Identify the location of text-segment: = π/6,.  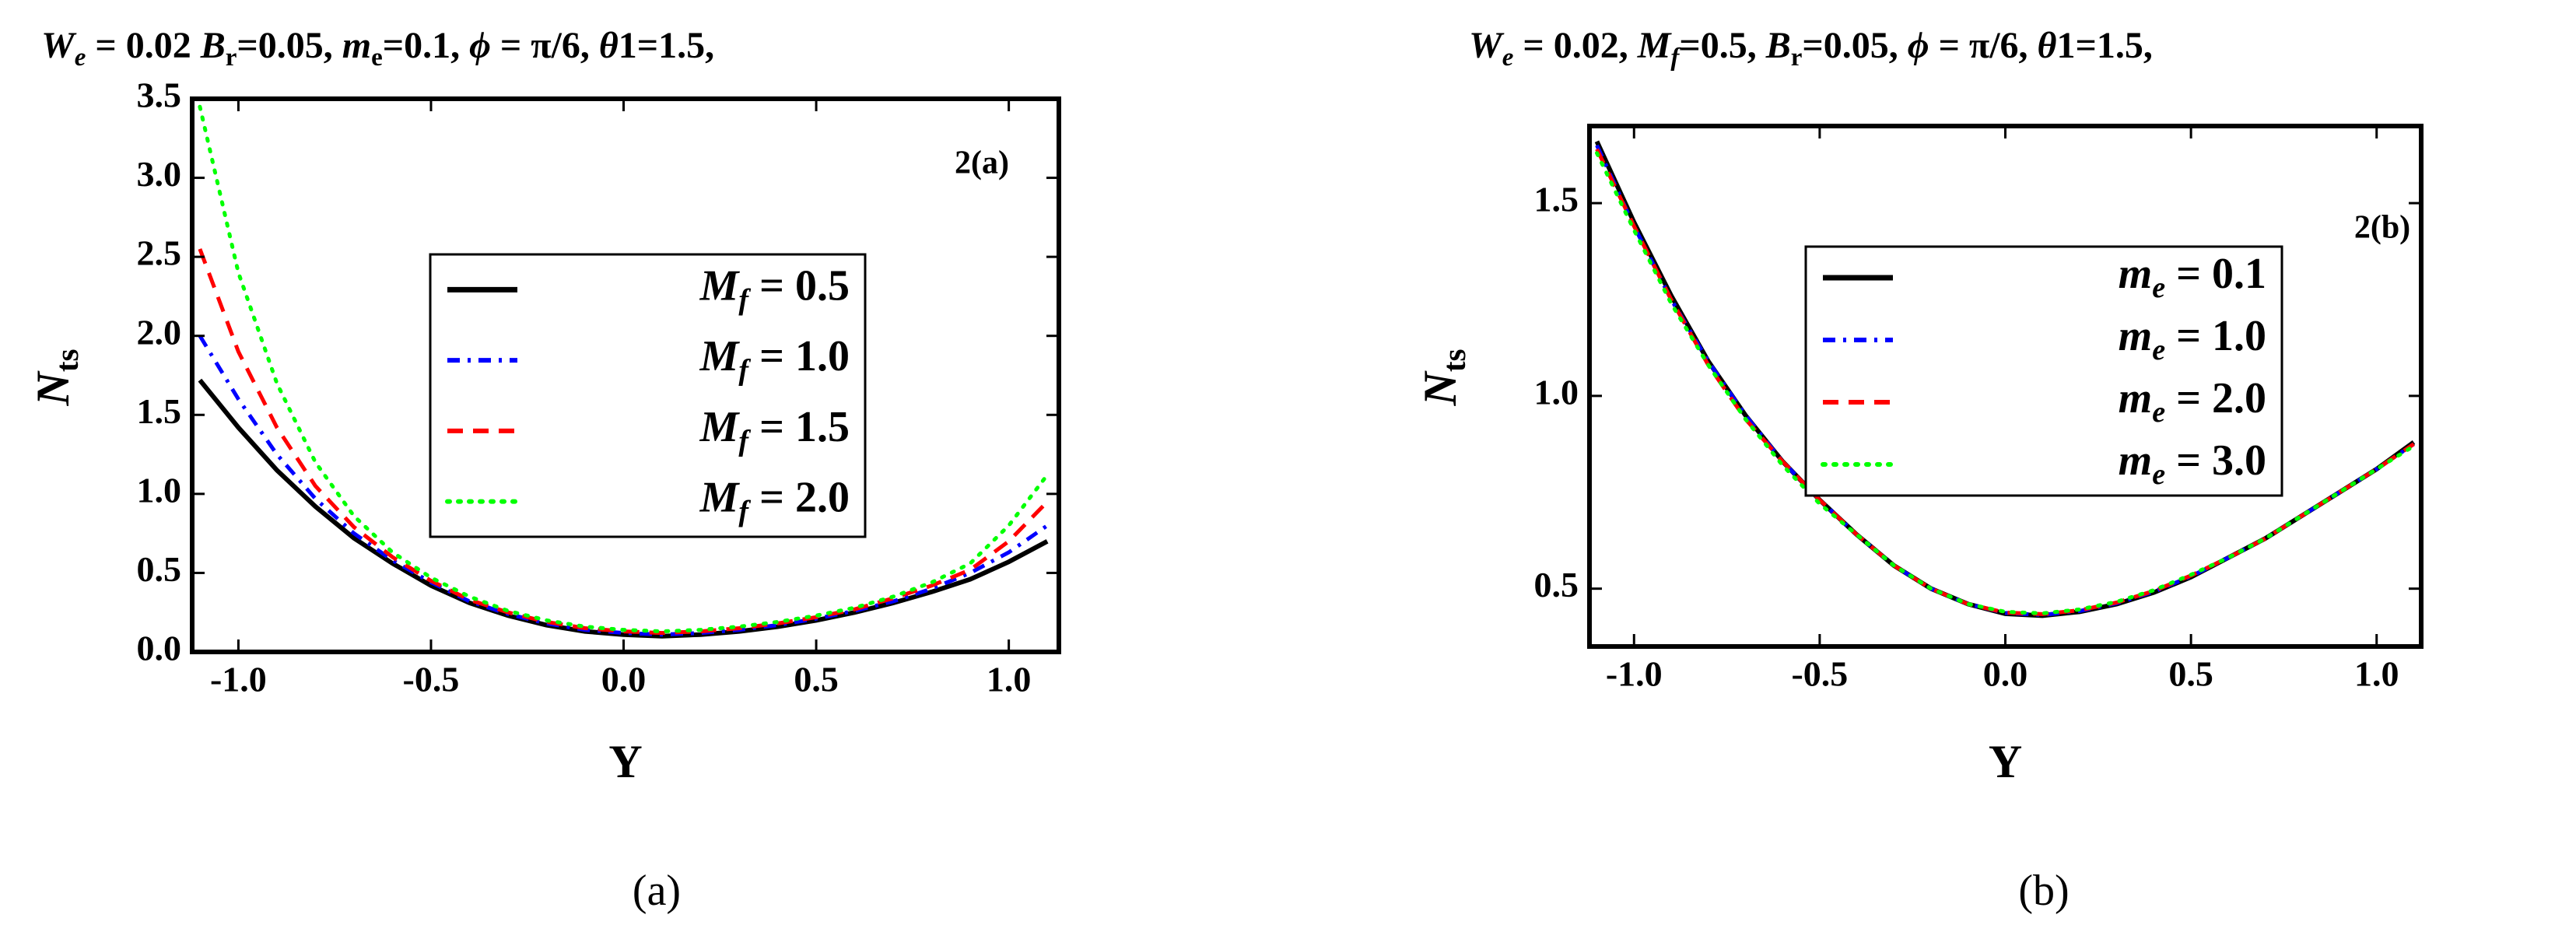
(1984, 46).